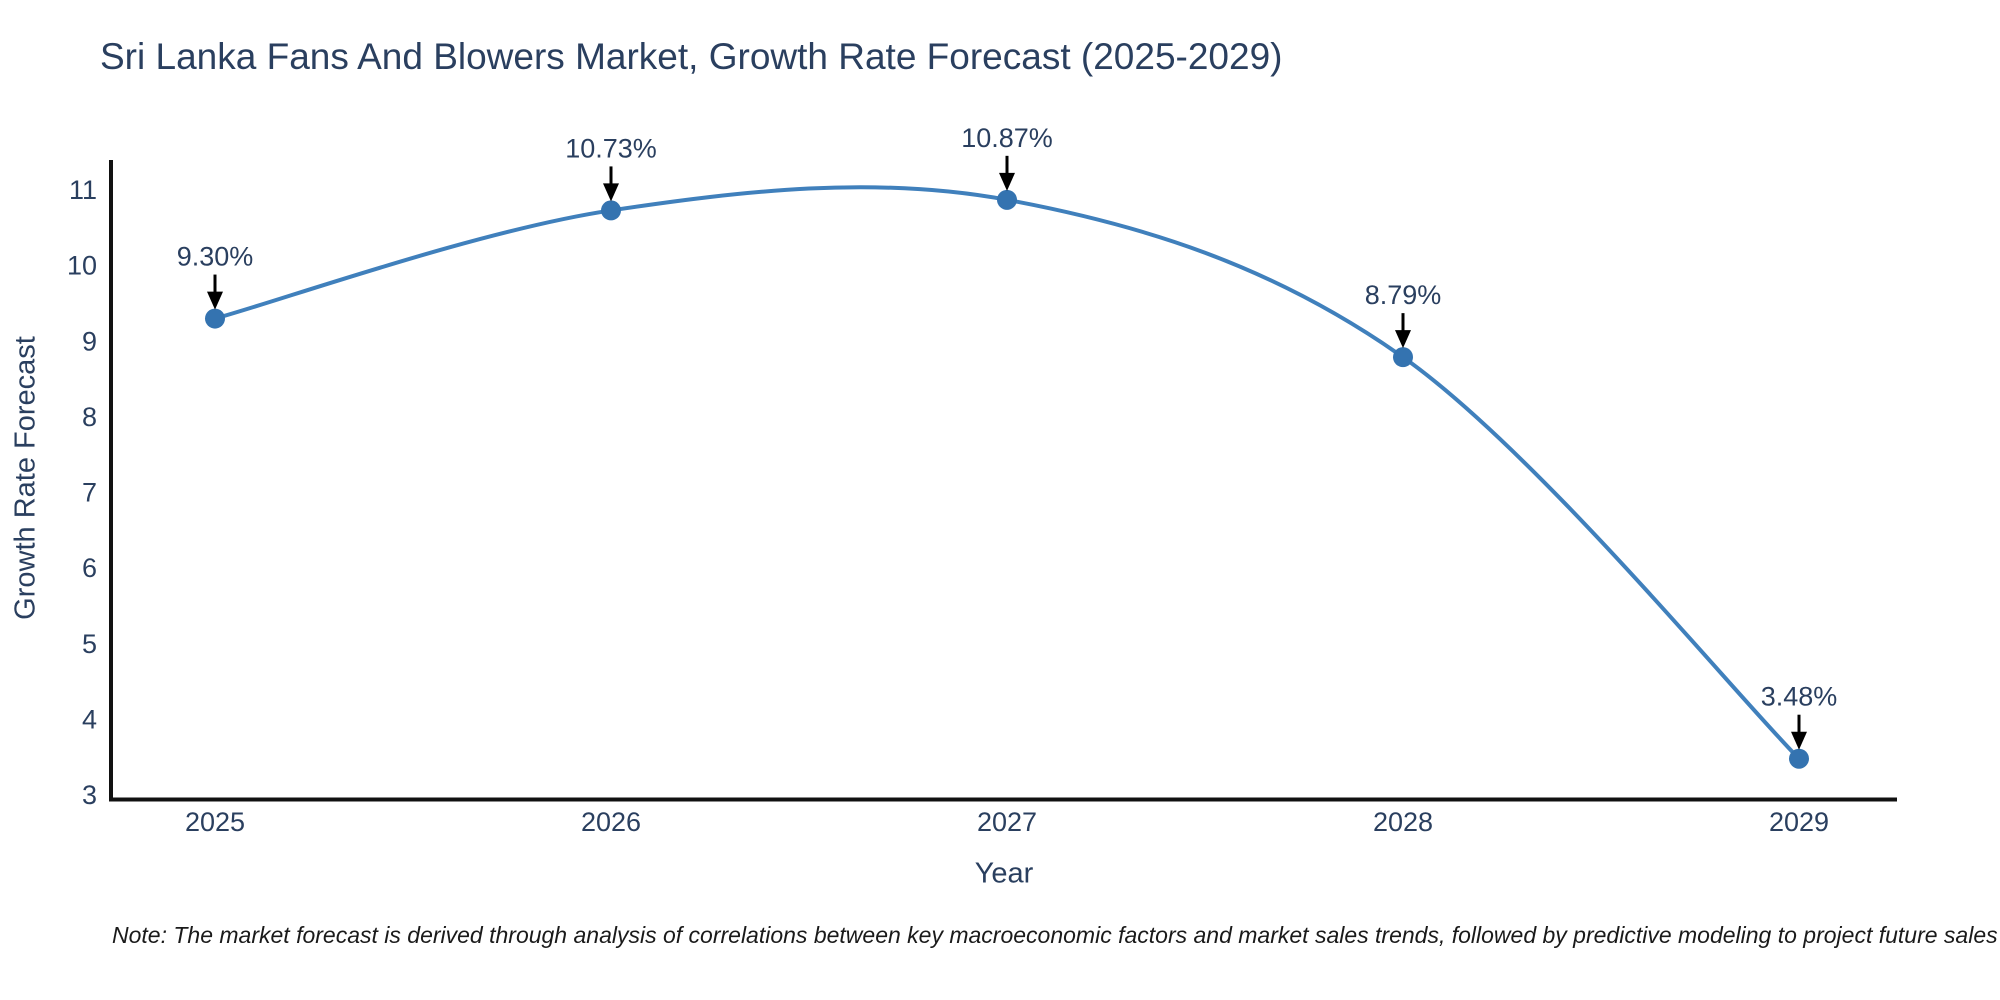 The height and width of the screenshot is (1000, 2000). I want to click on point-value-label: 10.73%, so click(611, 148).